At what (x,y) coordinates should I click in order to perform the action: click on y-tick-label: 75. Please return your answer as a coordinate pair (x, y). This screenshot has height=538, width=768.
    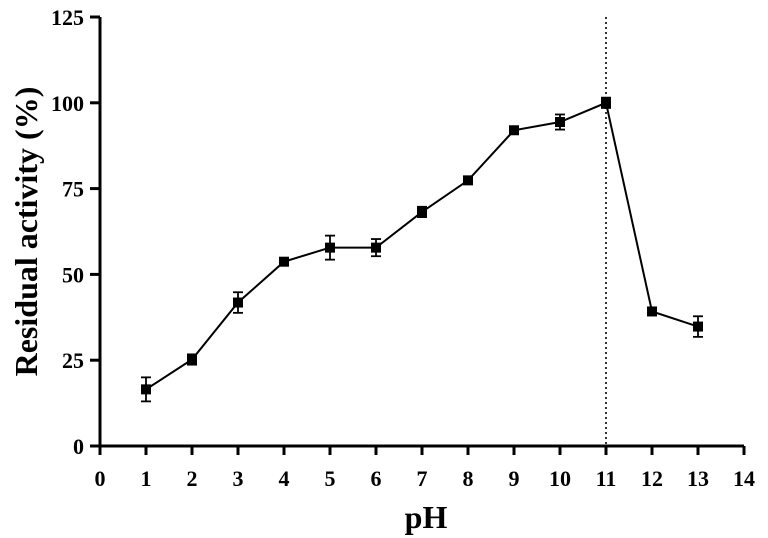
    Looking at the image, I should click on (73, 189).